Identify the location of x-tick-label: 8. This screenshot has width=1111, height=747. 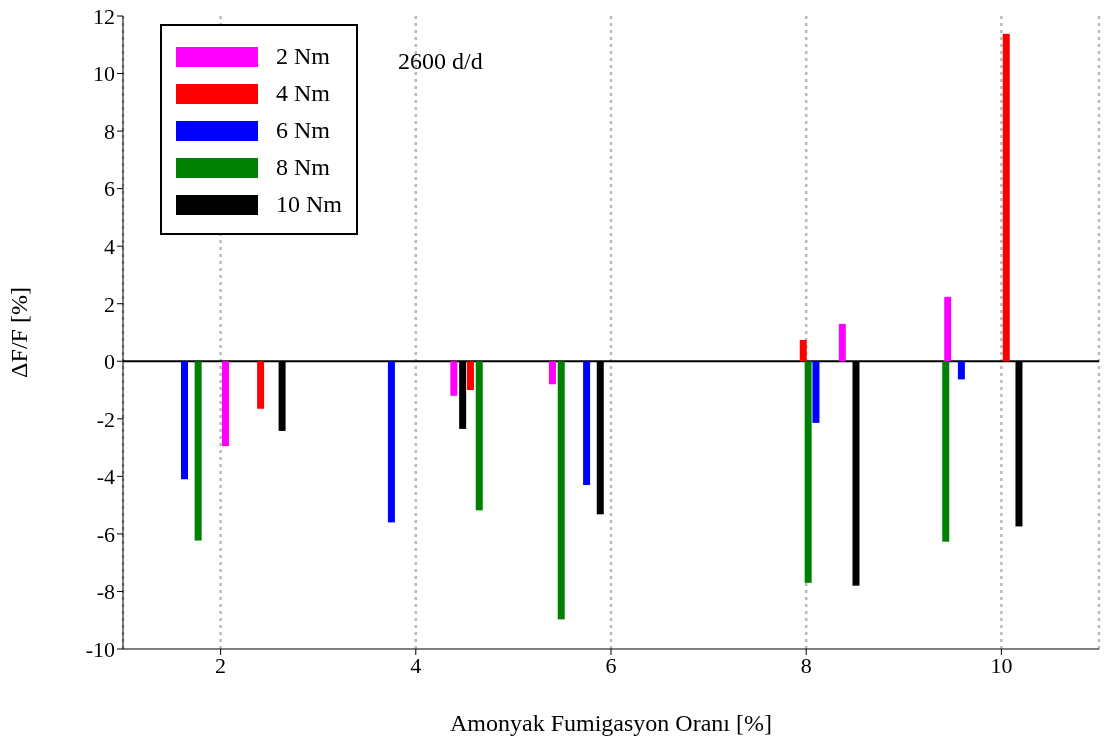
(806, 665).